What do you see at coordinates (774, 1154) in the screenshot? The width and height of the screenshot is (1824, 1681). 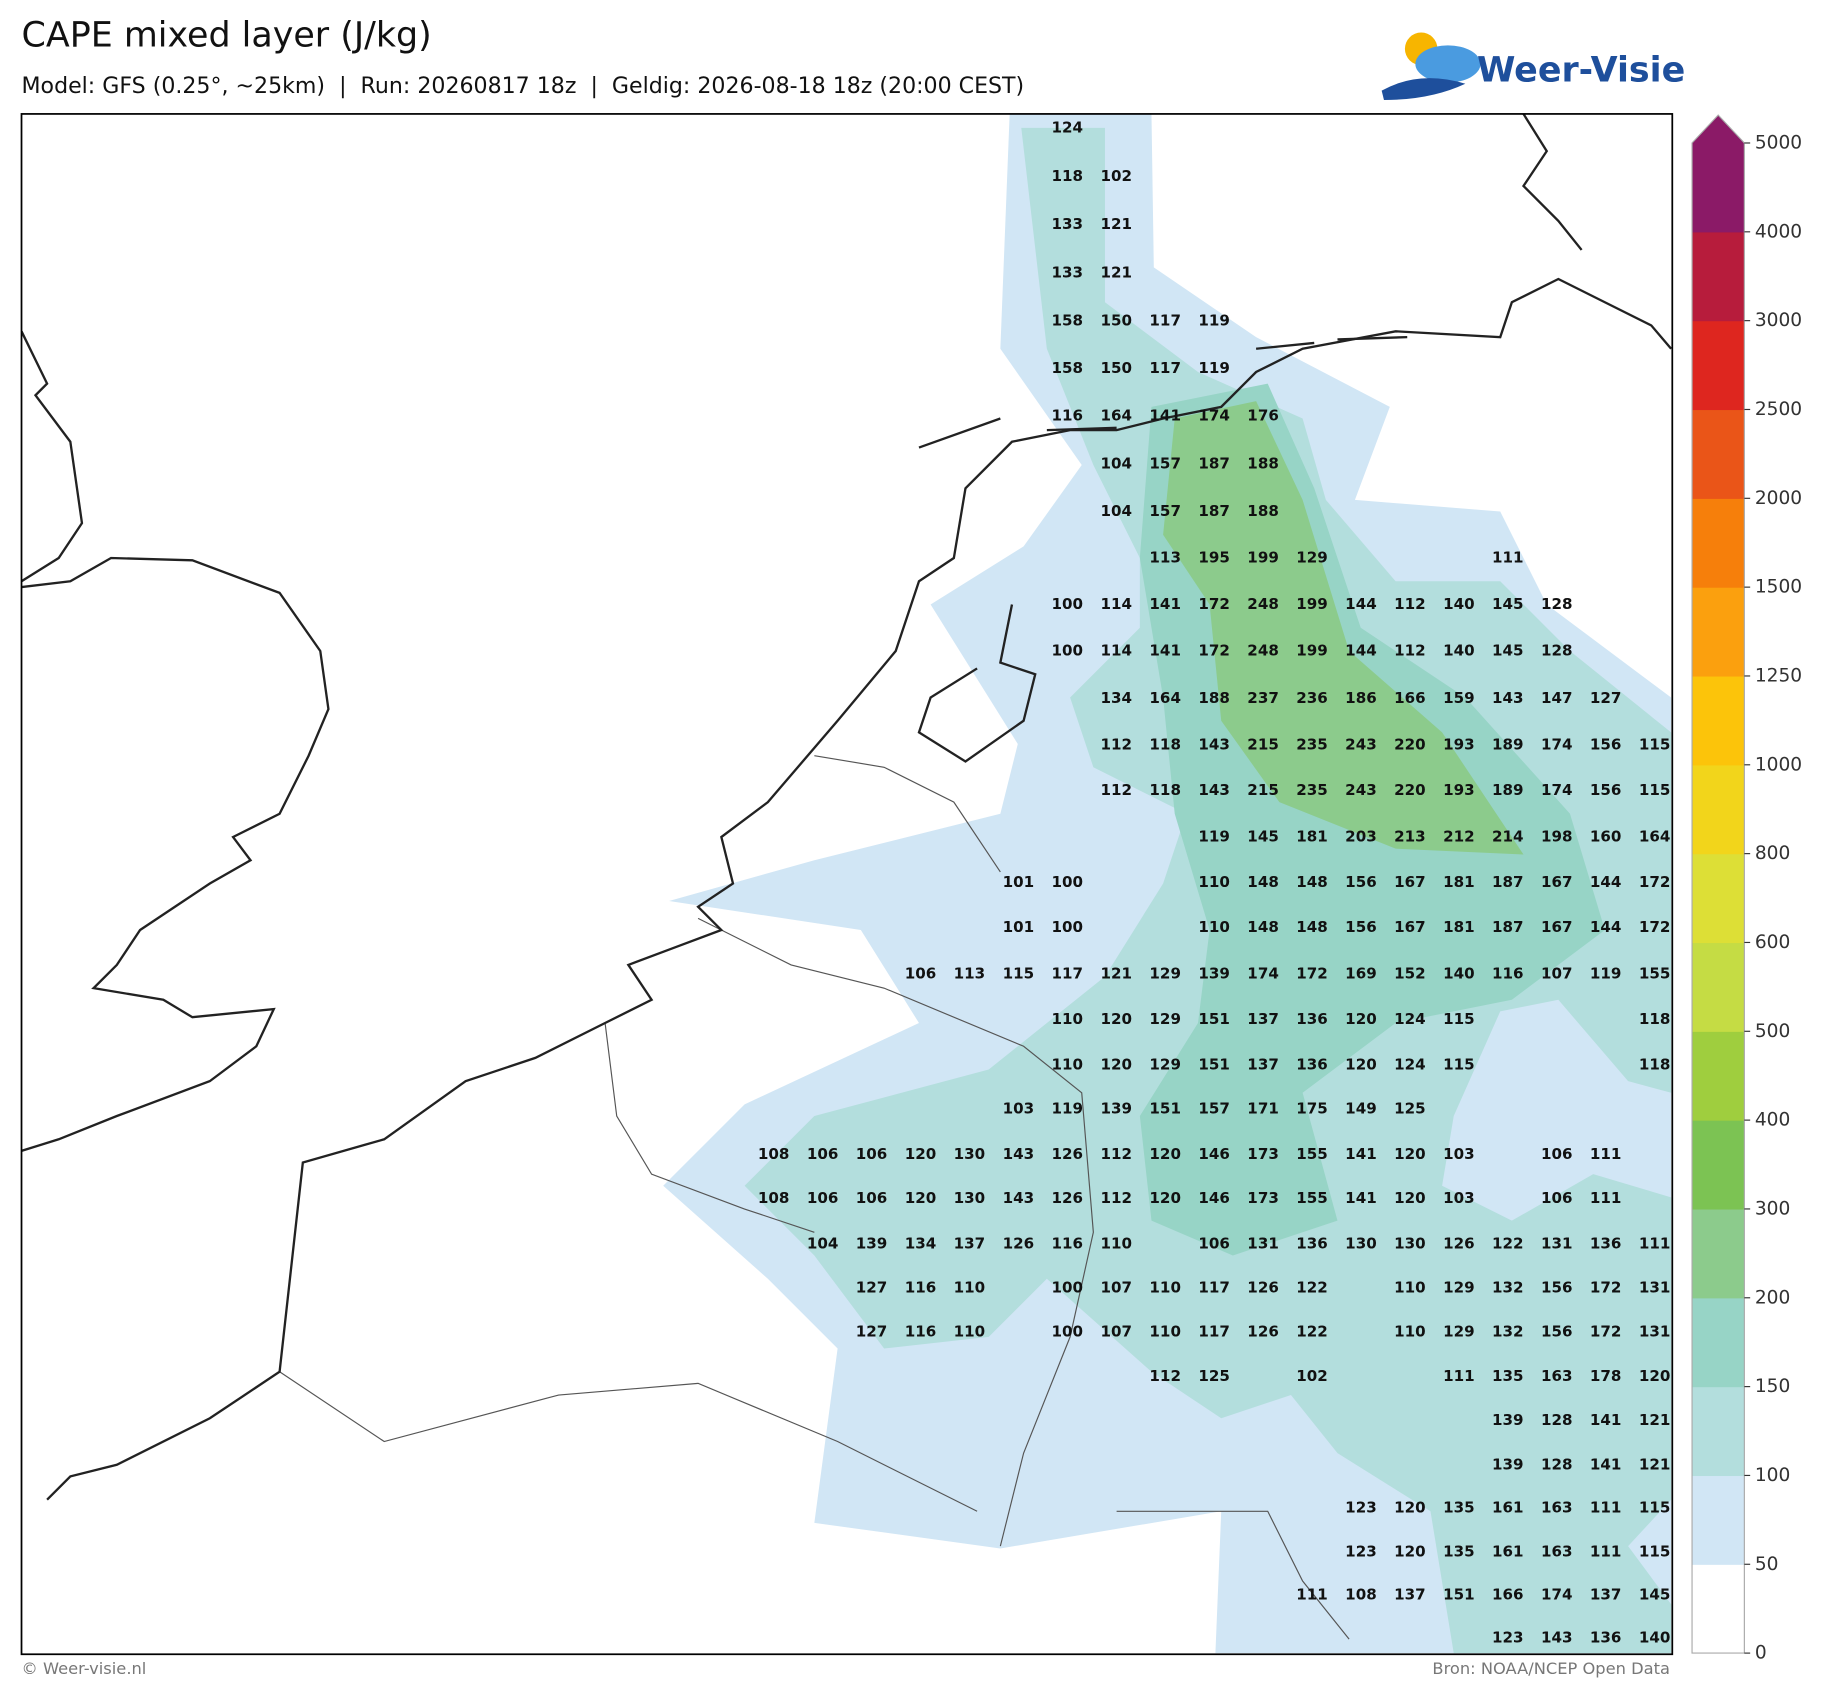 I see `grid-value: 108` at bounding box center [774, 1154].